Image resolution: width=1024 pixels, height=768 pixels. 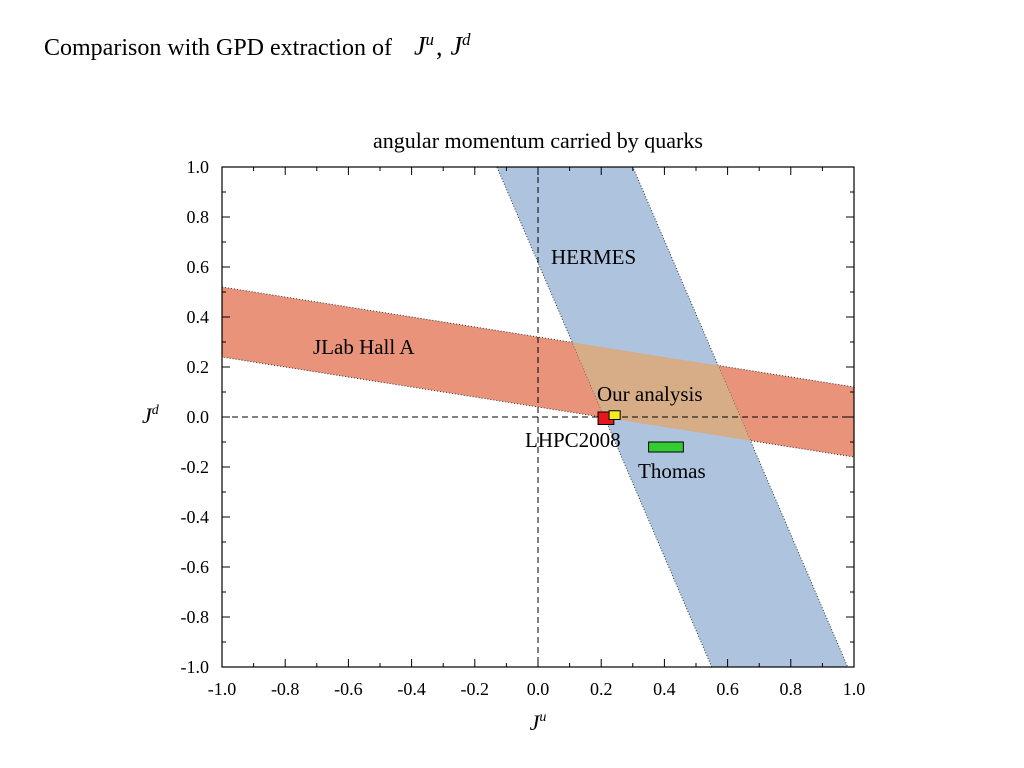 What do you see at coordinates (573, 440) in the screenshot?
I see `label-lhpc2008: LHPC2008` at bounding box center [573, 440].